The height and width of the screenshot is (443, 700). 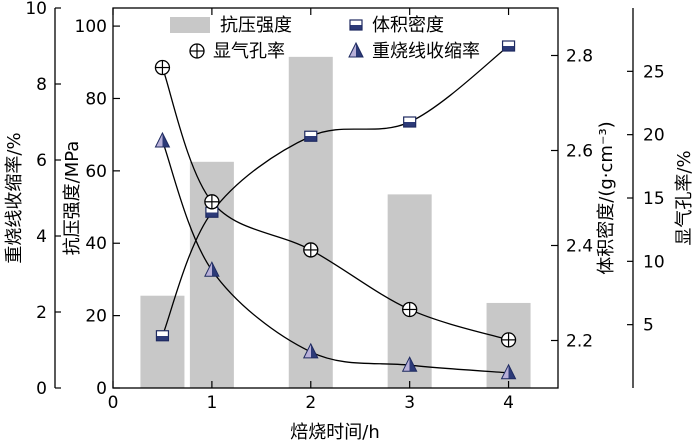 What do you see at coordinates (41, 389) in the screenshot?
I see `shrinkage-tick-label: 0` at bounding box center [41, 389].